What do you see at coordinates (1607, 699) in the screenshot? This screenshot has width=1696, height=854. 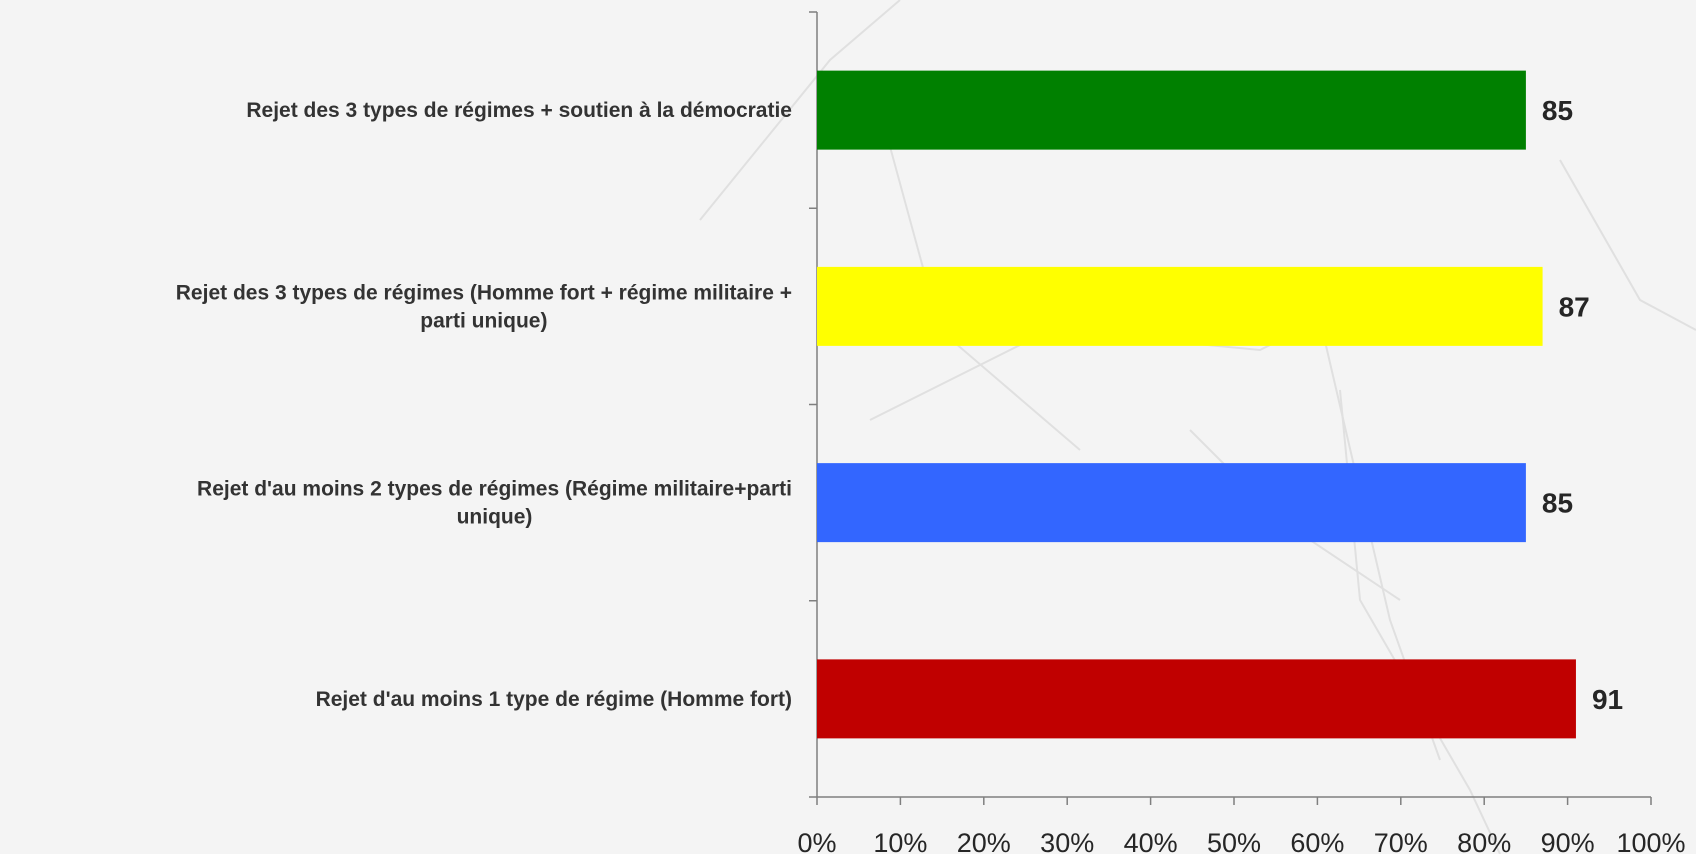 I see `data-label: 91` at bounding box center [1607, 699].